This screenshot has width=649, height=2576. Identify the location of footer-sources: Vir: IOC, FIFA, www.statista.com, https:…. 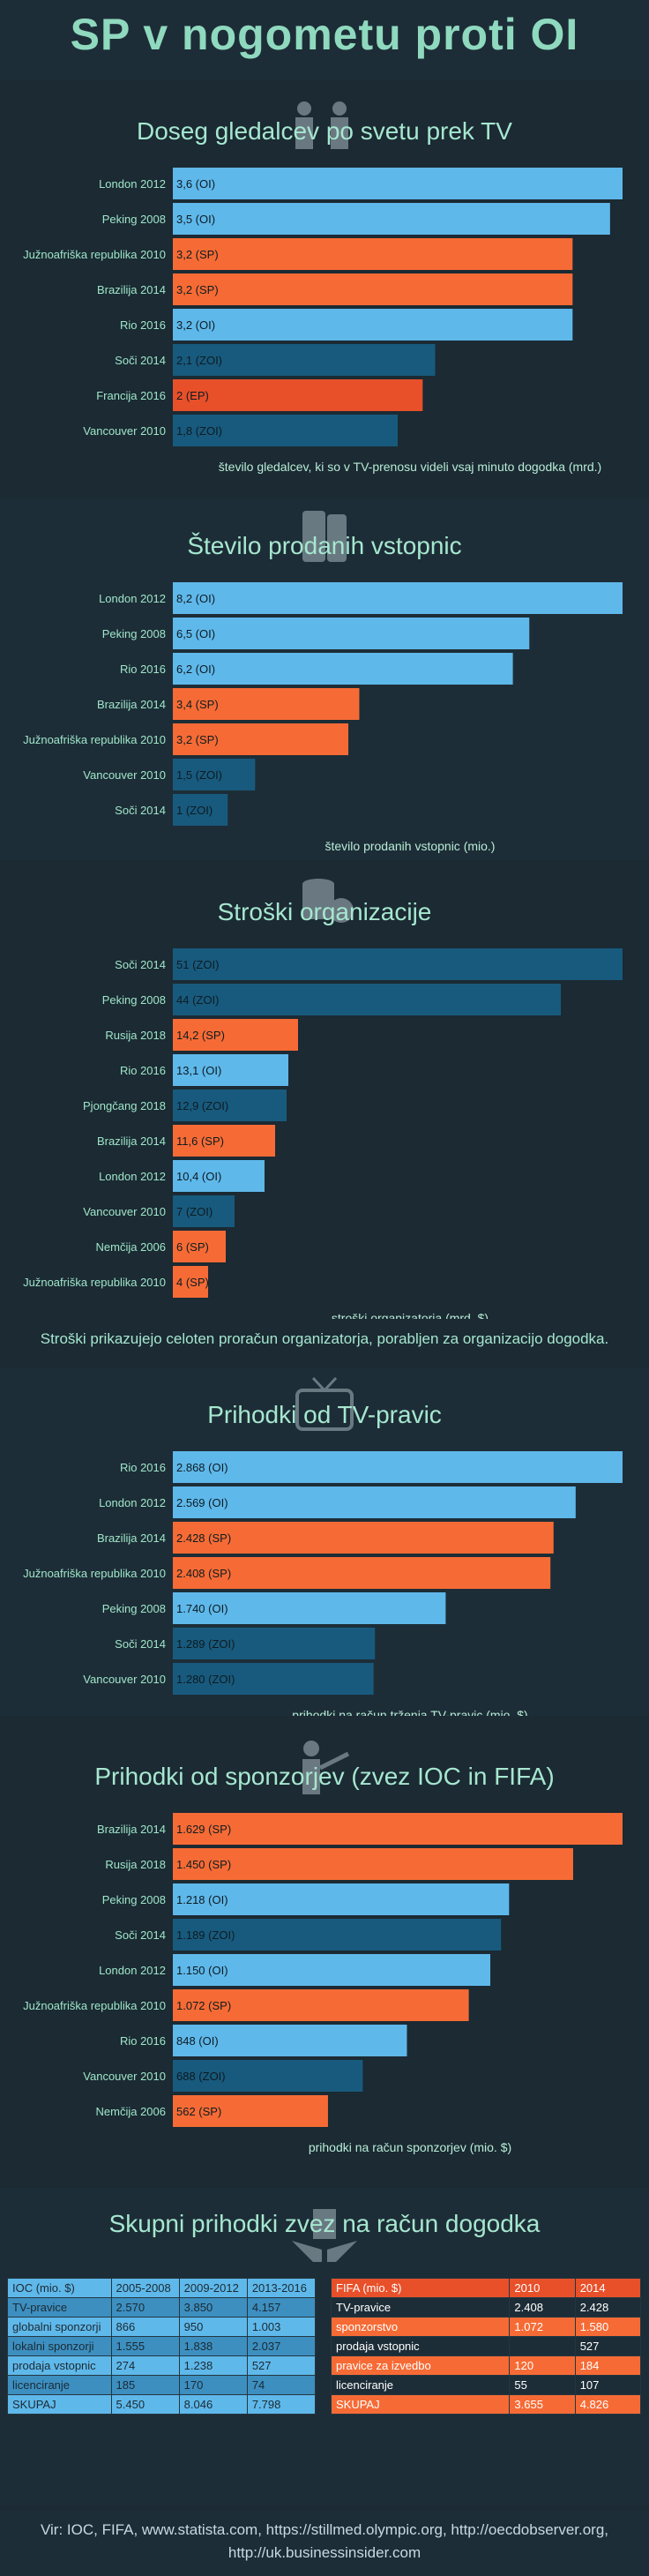
(324, 2543).